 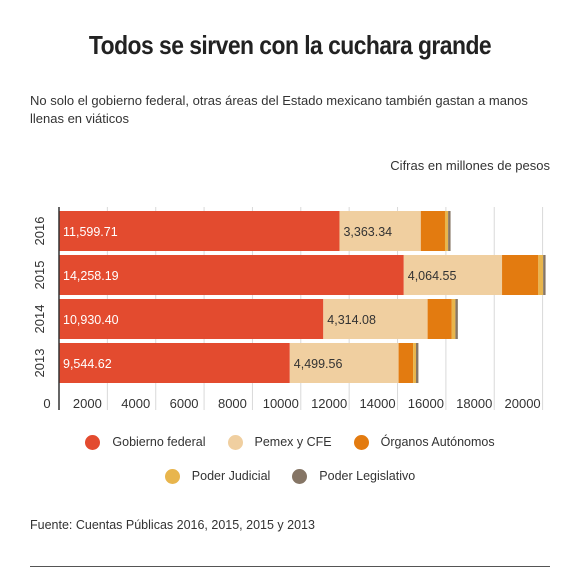 What do you see at coordinates (174, 363) in the screenshot?
I see `bar-gobierno-federal-2013` at bounding box center [174, 363].